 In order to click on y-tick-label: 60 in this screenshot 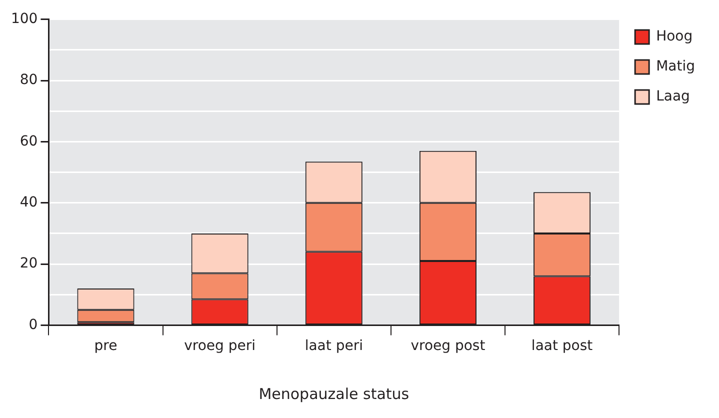, I will do `click(29, 141)`.